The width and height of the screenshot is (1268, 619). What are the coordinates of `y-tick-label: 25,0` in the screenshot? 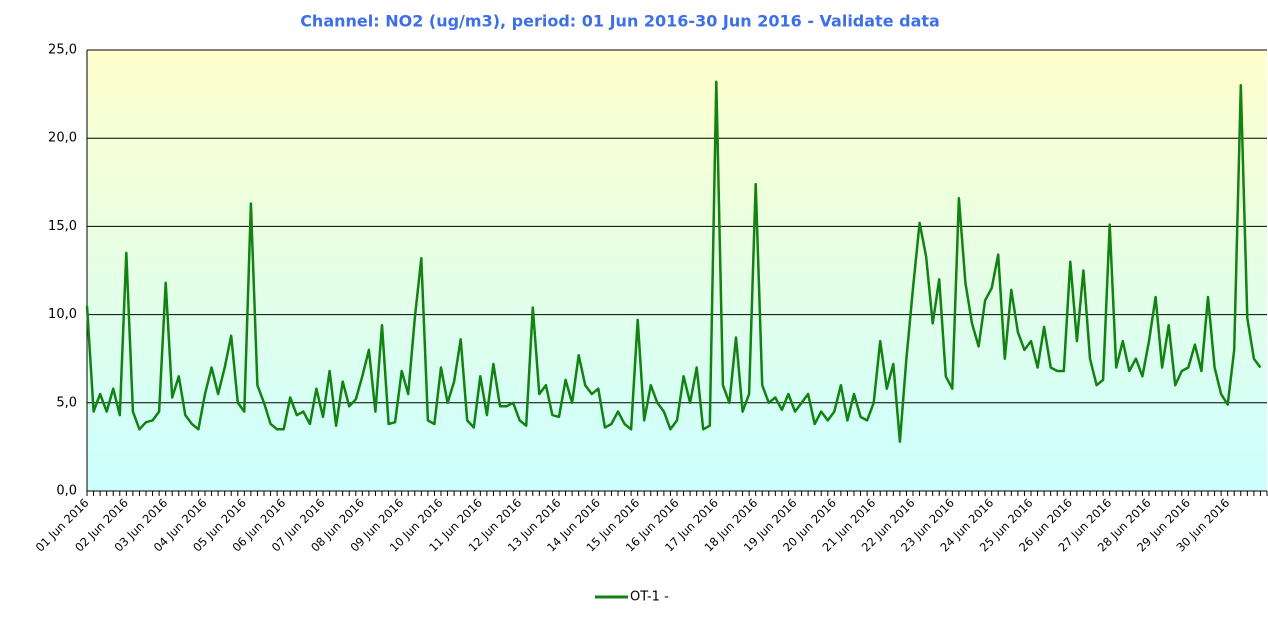 It's located at (62, 50).